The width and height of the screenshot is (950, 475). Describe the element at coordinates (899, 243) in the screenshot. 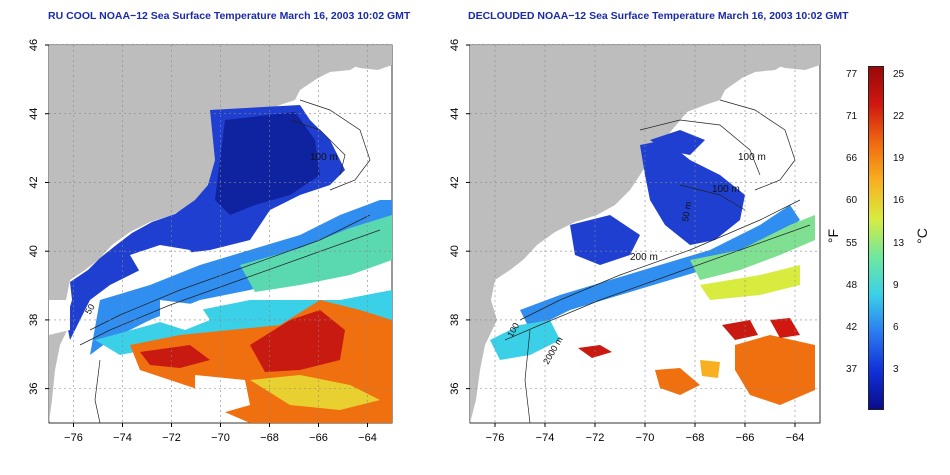

I see `colorbar-c-tick: 13` at that location.